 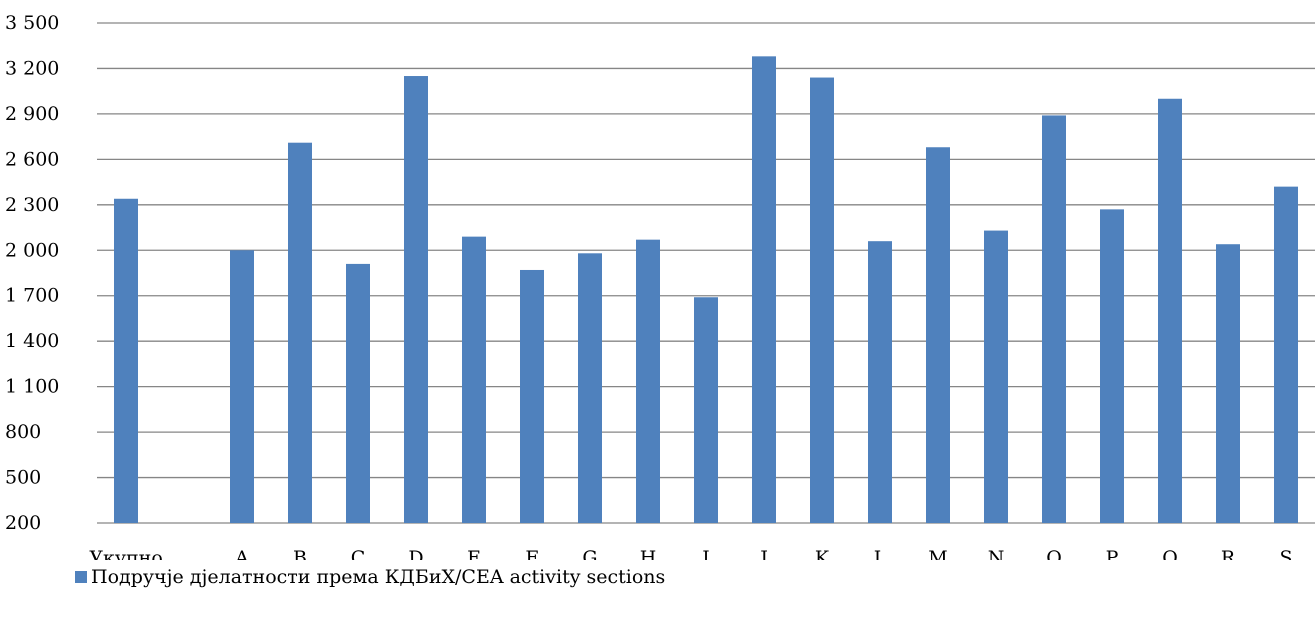 I want to click on x-tick-label: H, so click(x=648, y=553).